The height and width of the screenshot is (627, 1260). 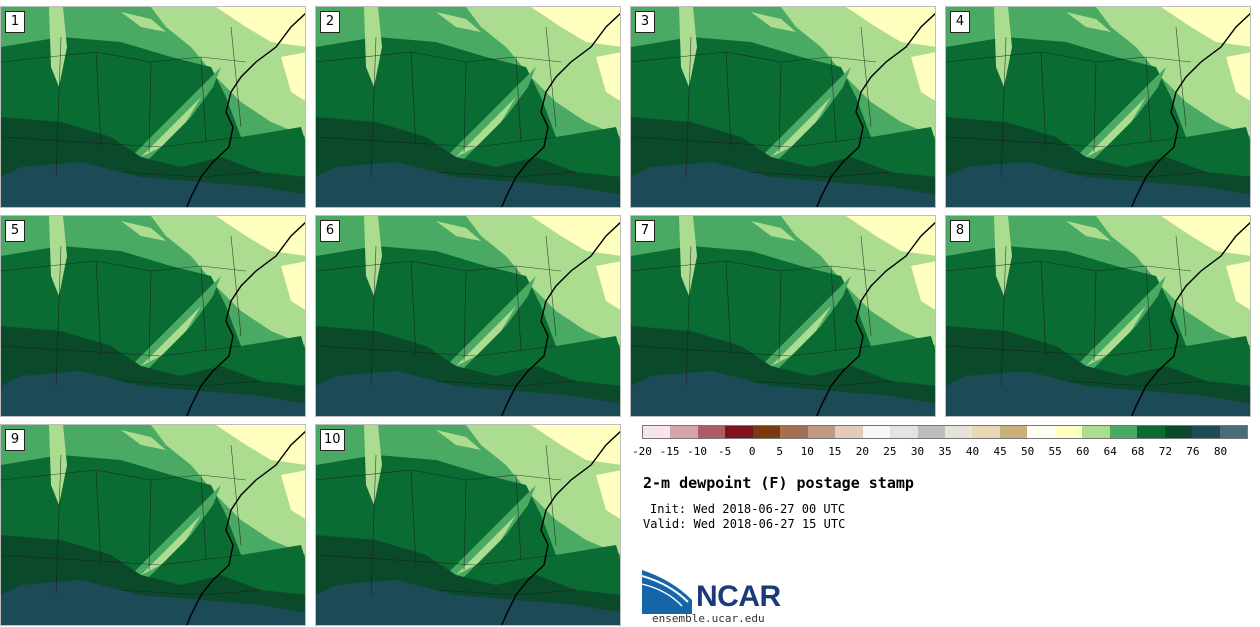 What do you see at coordinates (153, 107) in the screenshot?
I see `ensemble-member-map: 1` at bounding box center [153, 107].